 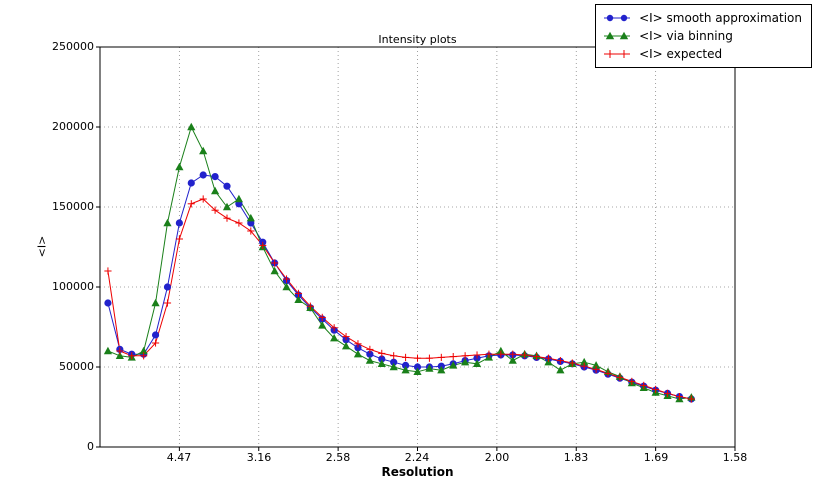 I want to click on legend-entry-expected: <I> expected, so click(x=702, y=54).